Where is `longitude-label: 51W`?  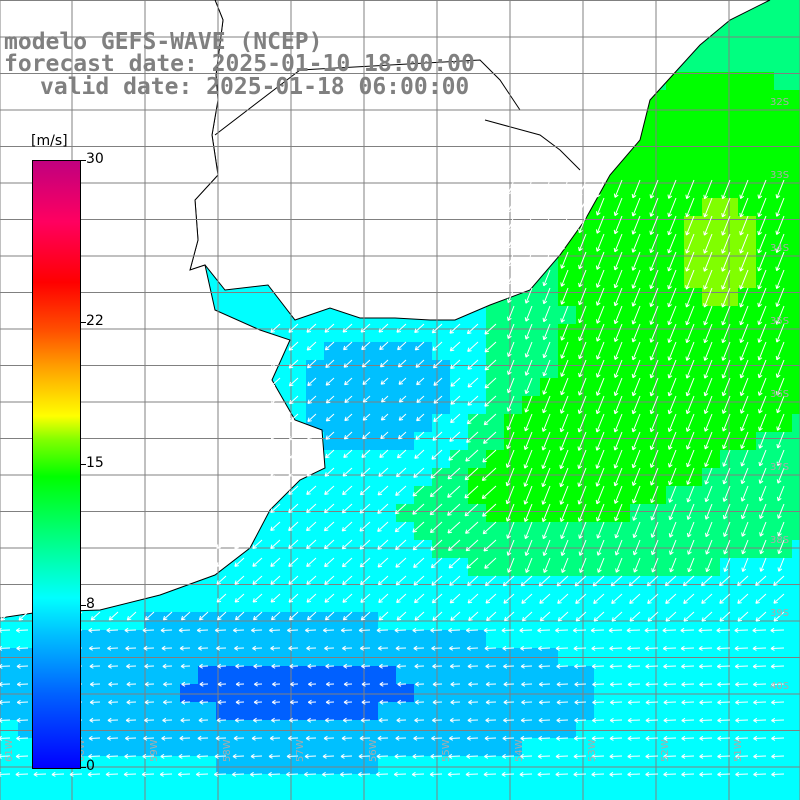 longitude-label: 51W is located at coordinates (738, 750).